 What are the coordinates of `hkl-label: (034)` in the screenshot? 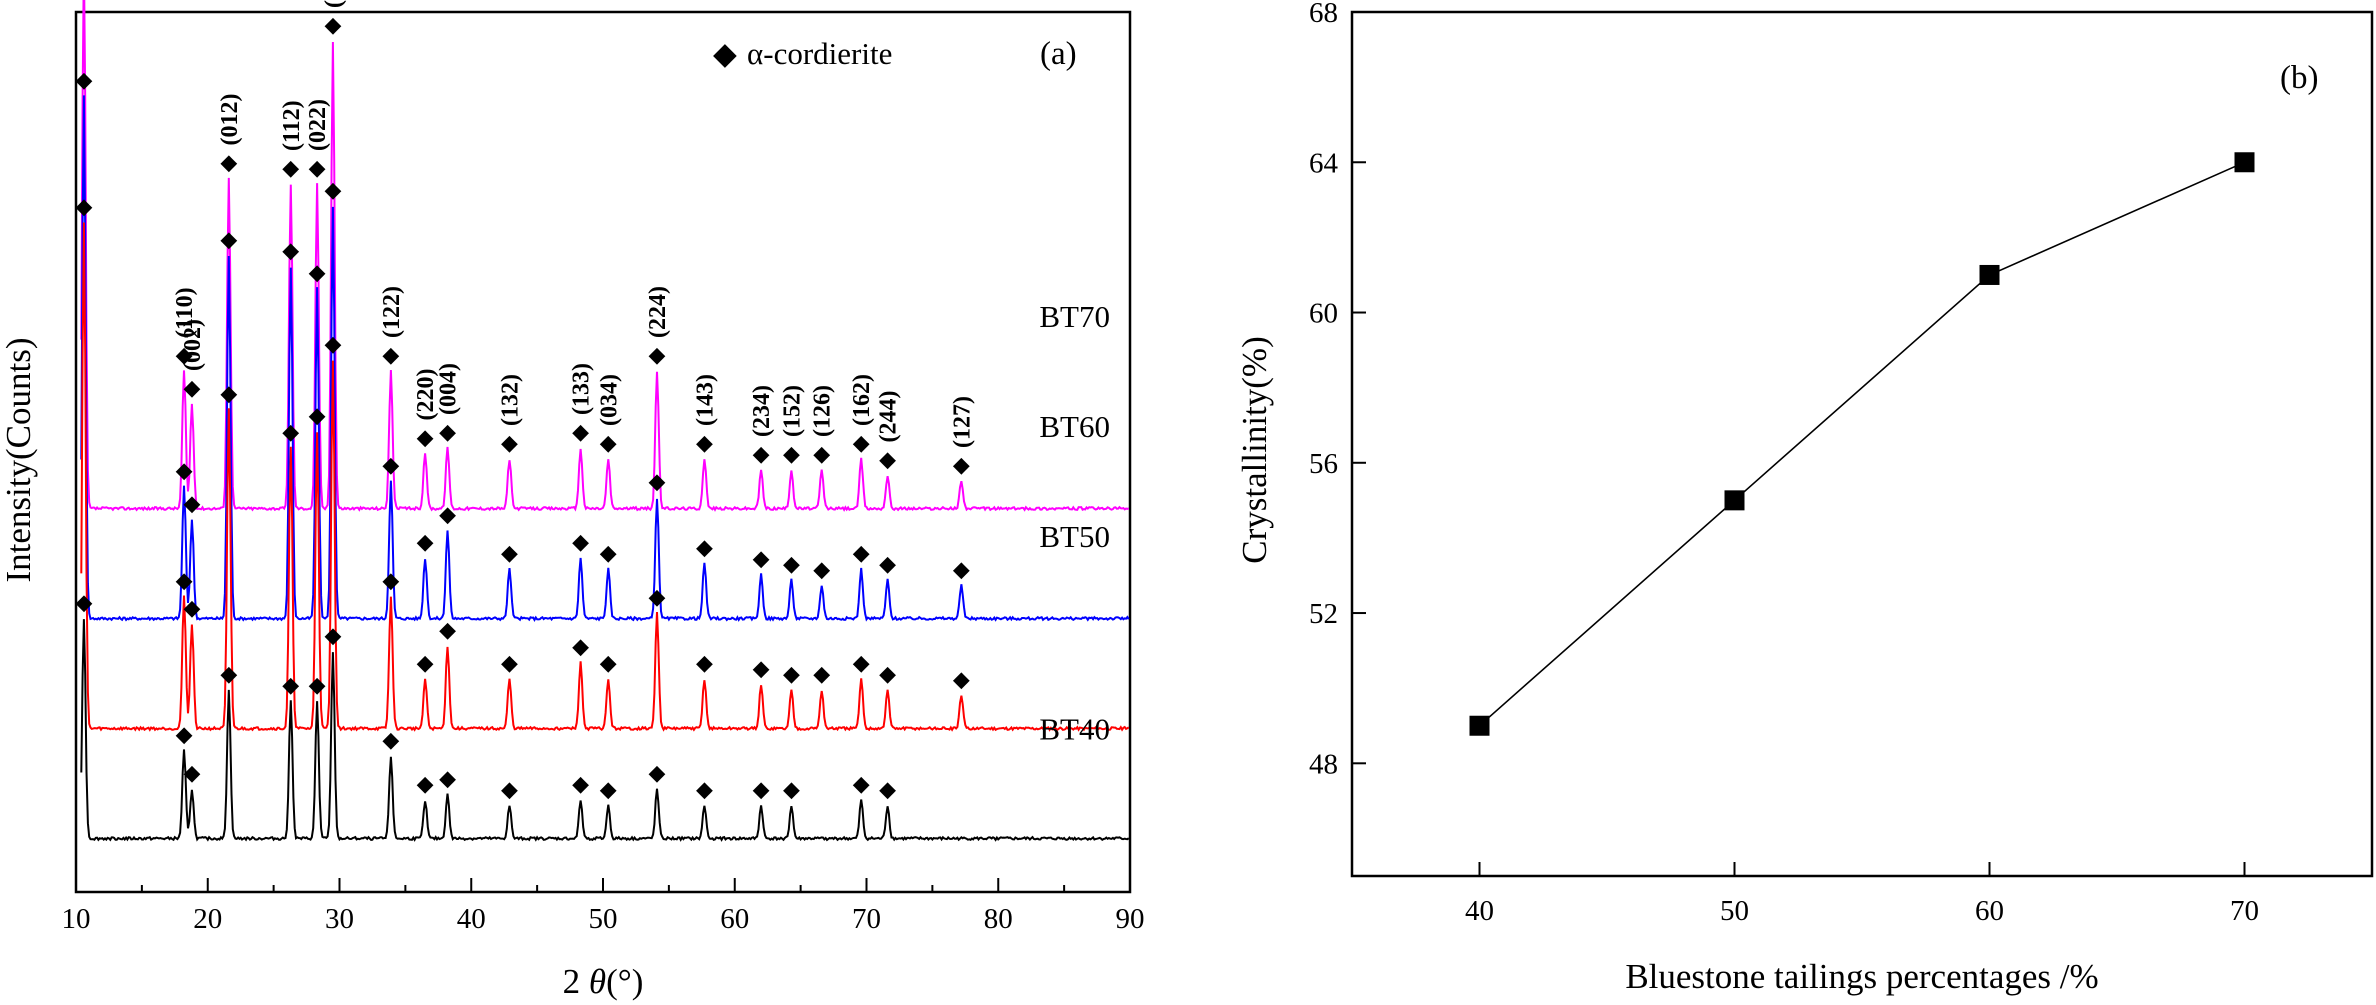 It's located at (609, 400).